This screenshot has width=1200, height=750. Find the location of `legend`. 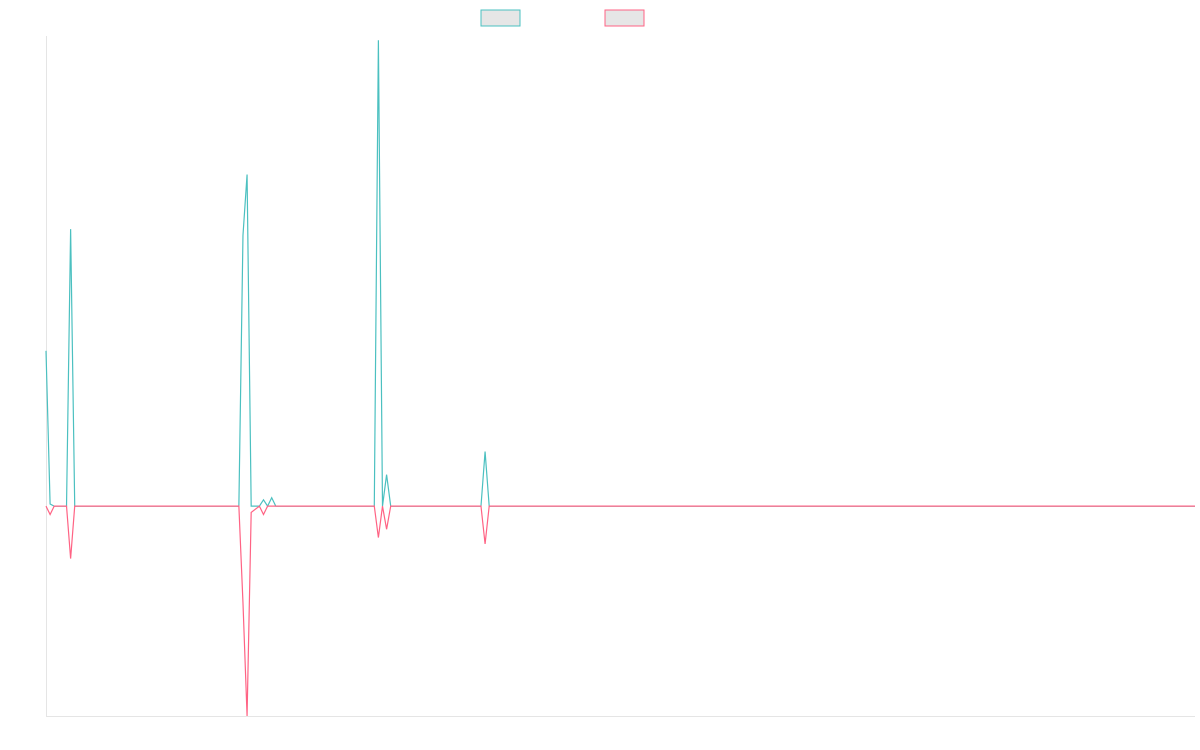

legend is located at coordinates (562, 18).